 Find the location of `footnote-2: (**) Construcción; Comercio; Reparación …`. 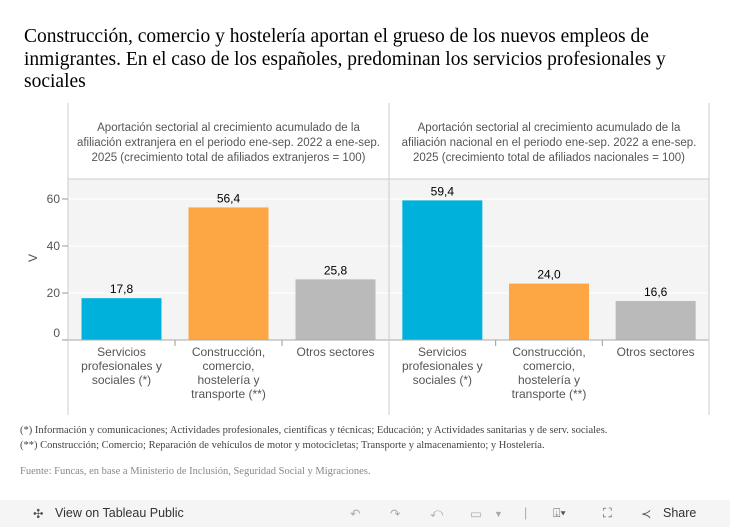

footnote-2: (**) Construcción; Comercio; Reparación … is located at coordinates (282, 445).